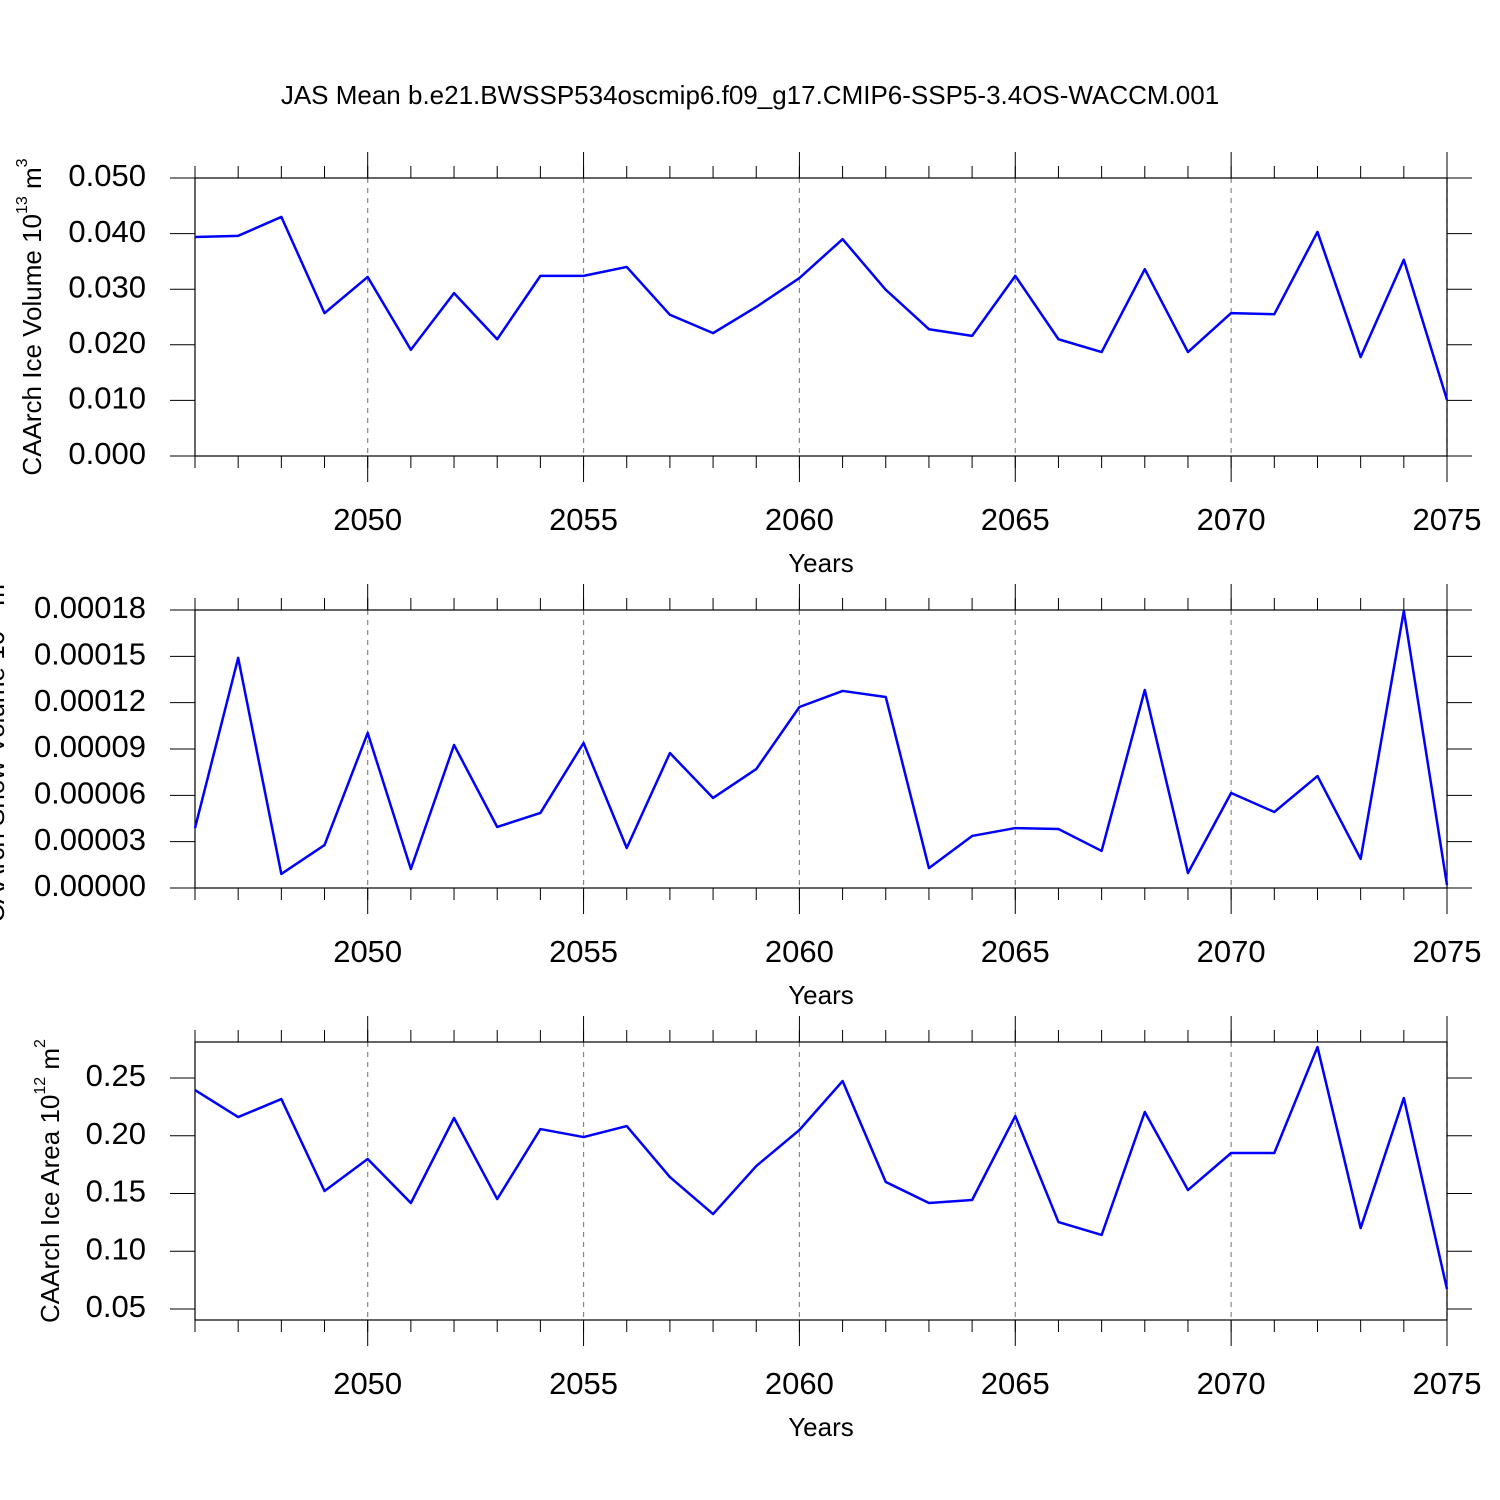  I want to click on y-axis-label-exponent: 12, so click(40, 1086).